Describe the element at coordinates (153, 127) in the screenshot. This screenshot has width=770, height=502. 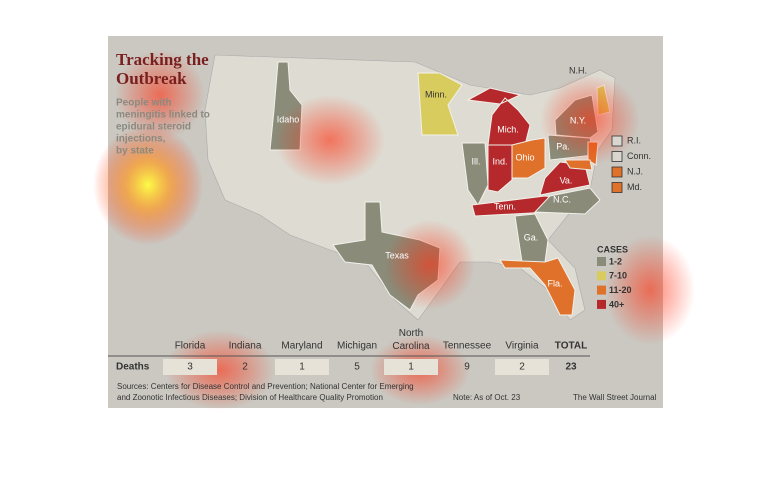
I see `subtitle: epidural steroid` at that location.